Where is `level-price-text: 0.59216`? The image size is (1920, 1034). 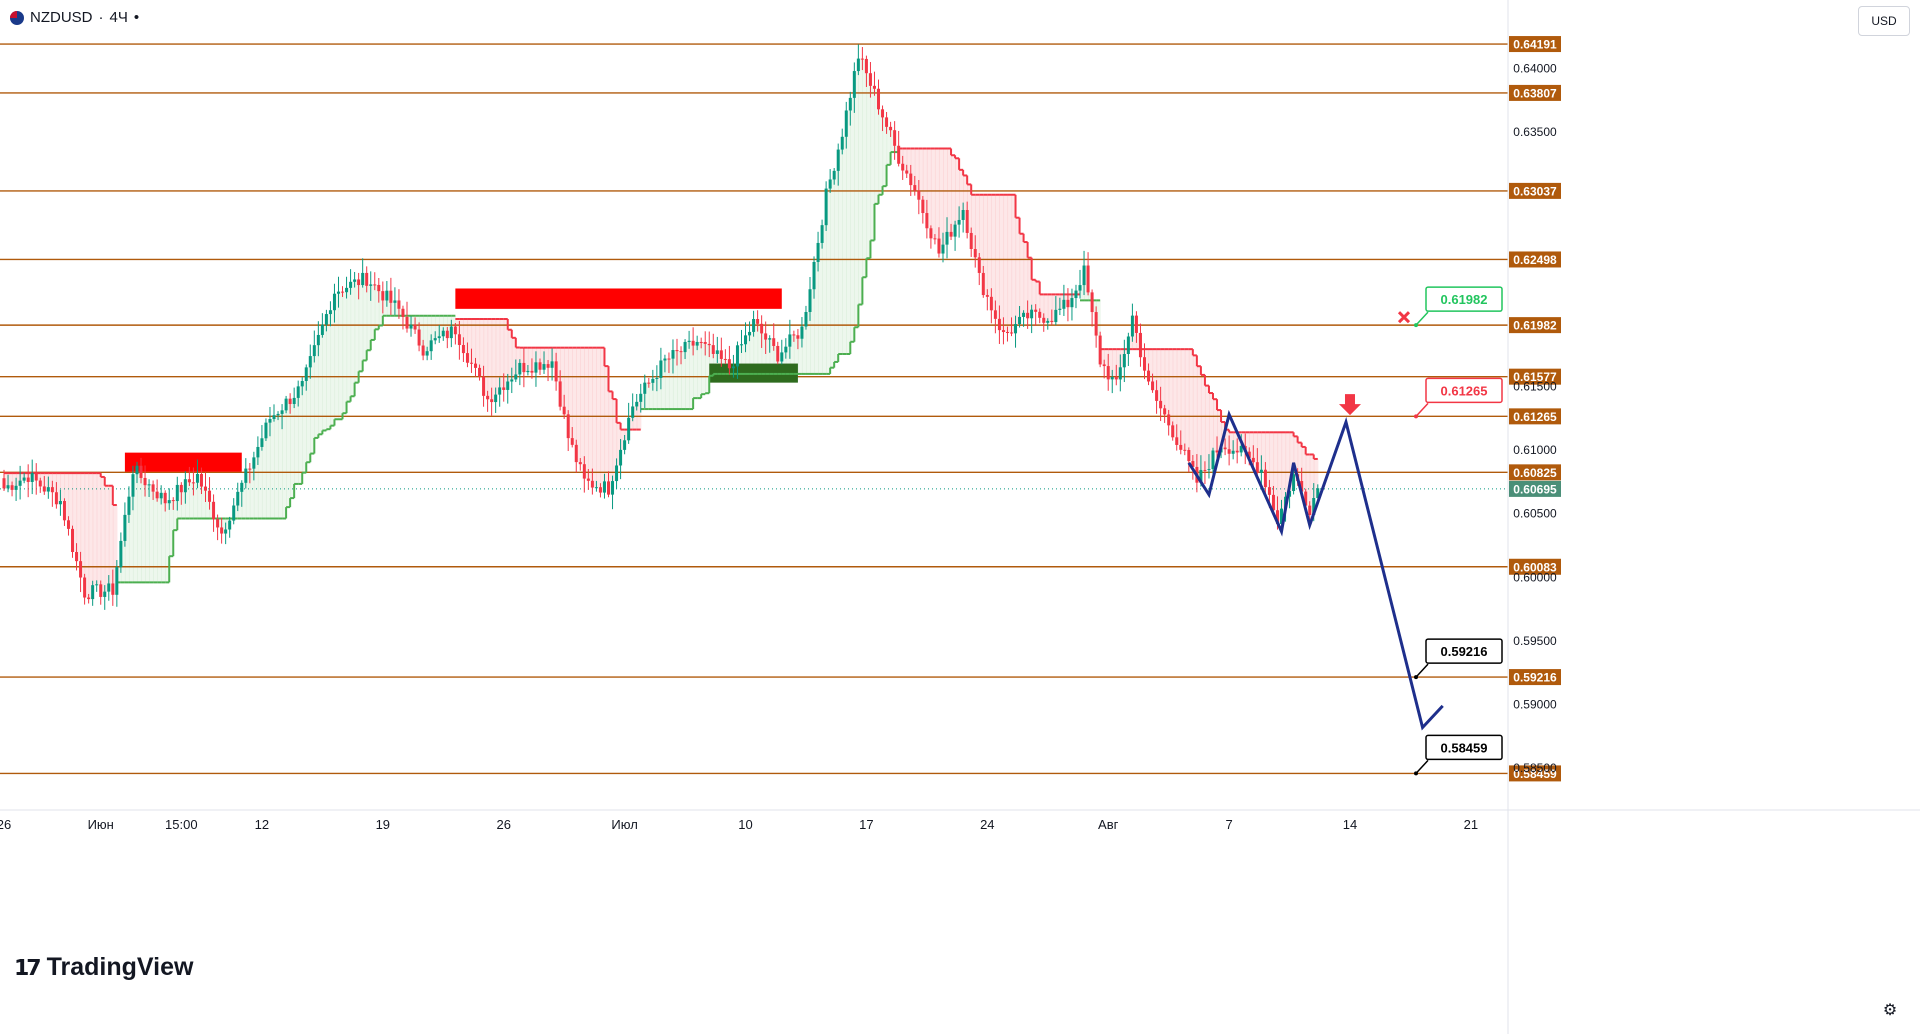 level-price-text: 0.59216 is located at coordinates (1535, 678).